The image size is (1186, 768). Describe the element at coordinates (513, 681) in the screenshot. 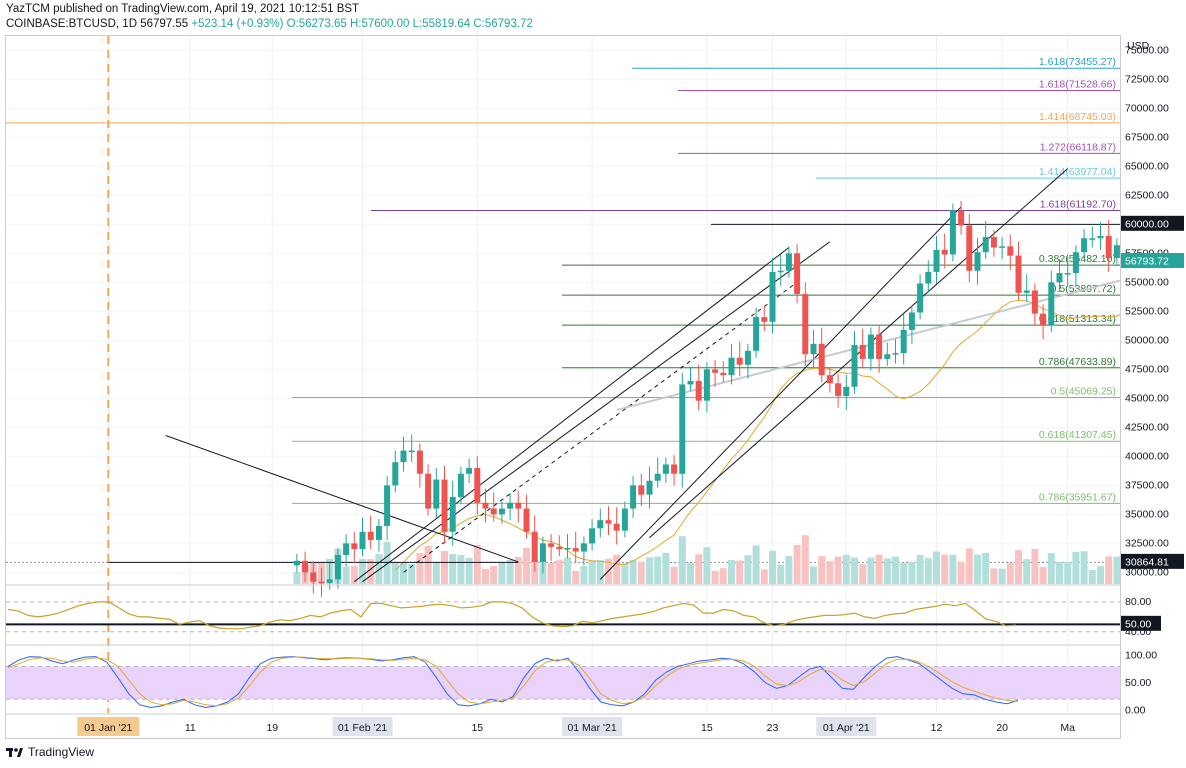

I see `stoch-d-line` at that location.